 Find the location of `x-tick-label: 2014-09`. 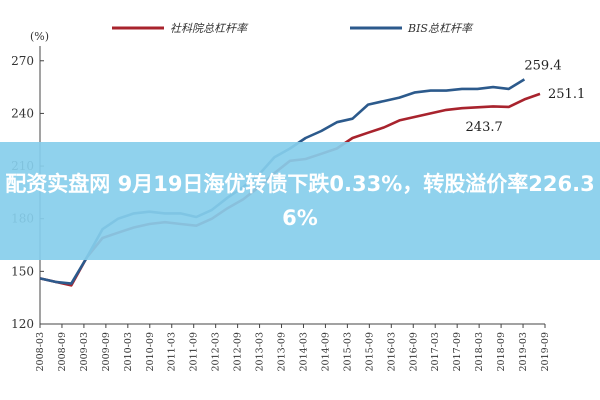

x-tick-label: 2014-09 is located at coordinates (325, 351).